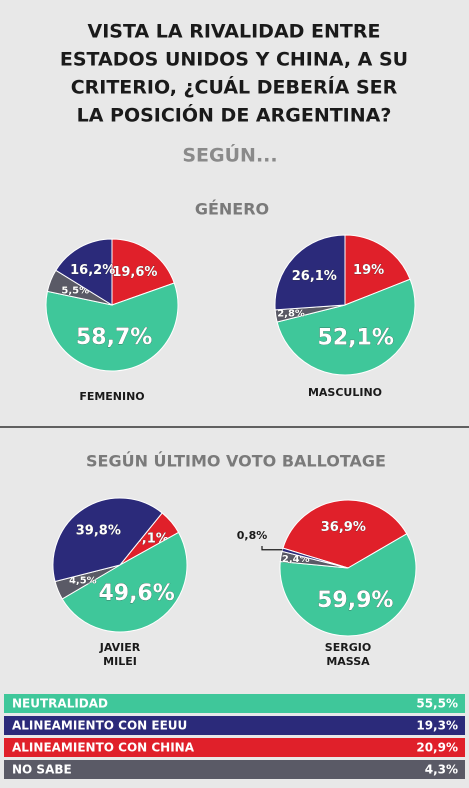 This screenshot has height=788, width=469. What do you see at coordinates (120, 647) in the screenshot?
I see `pie-title: JAVIER` at bounding box center [120, 647].